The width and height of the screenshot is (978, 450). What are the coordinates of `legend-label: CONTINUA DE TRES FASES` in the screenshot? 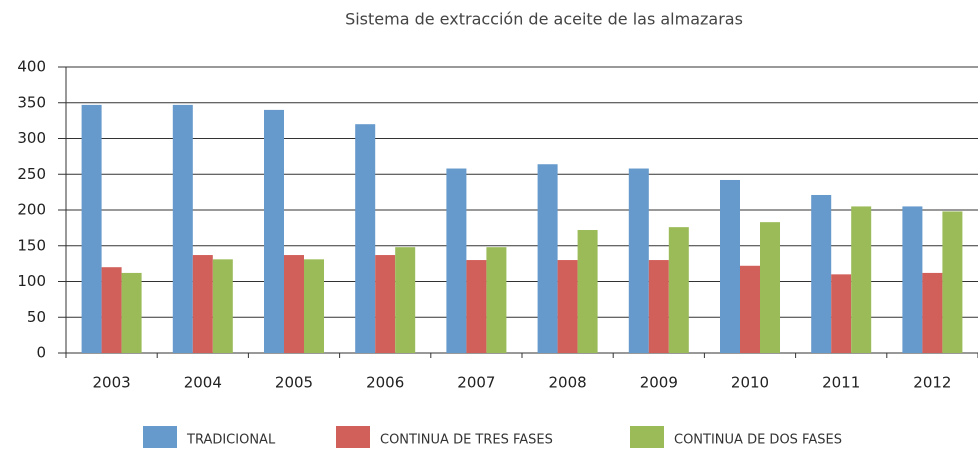 It's located at (466, 440).